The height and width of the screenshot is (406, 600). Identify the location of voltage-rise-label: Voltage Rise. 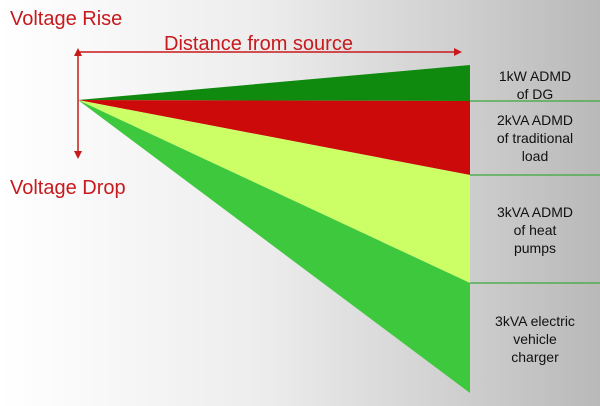
(66, 19).